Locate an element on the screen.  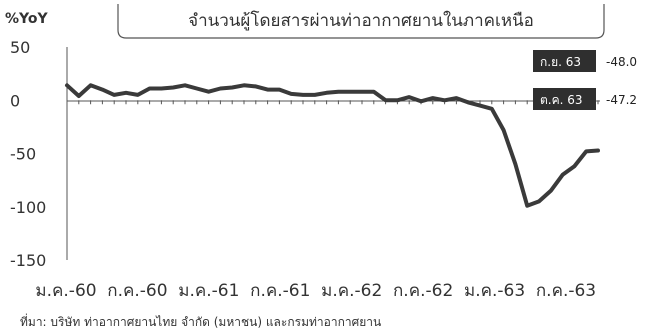
y-tick-label: 0 is located at coordinates (15, 100).